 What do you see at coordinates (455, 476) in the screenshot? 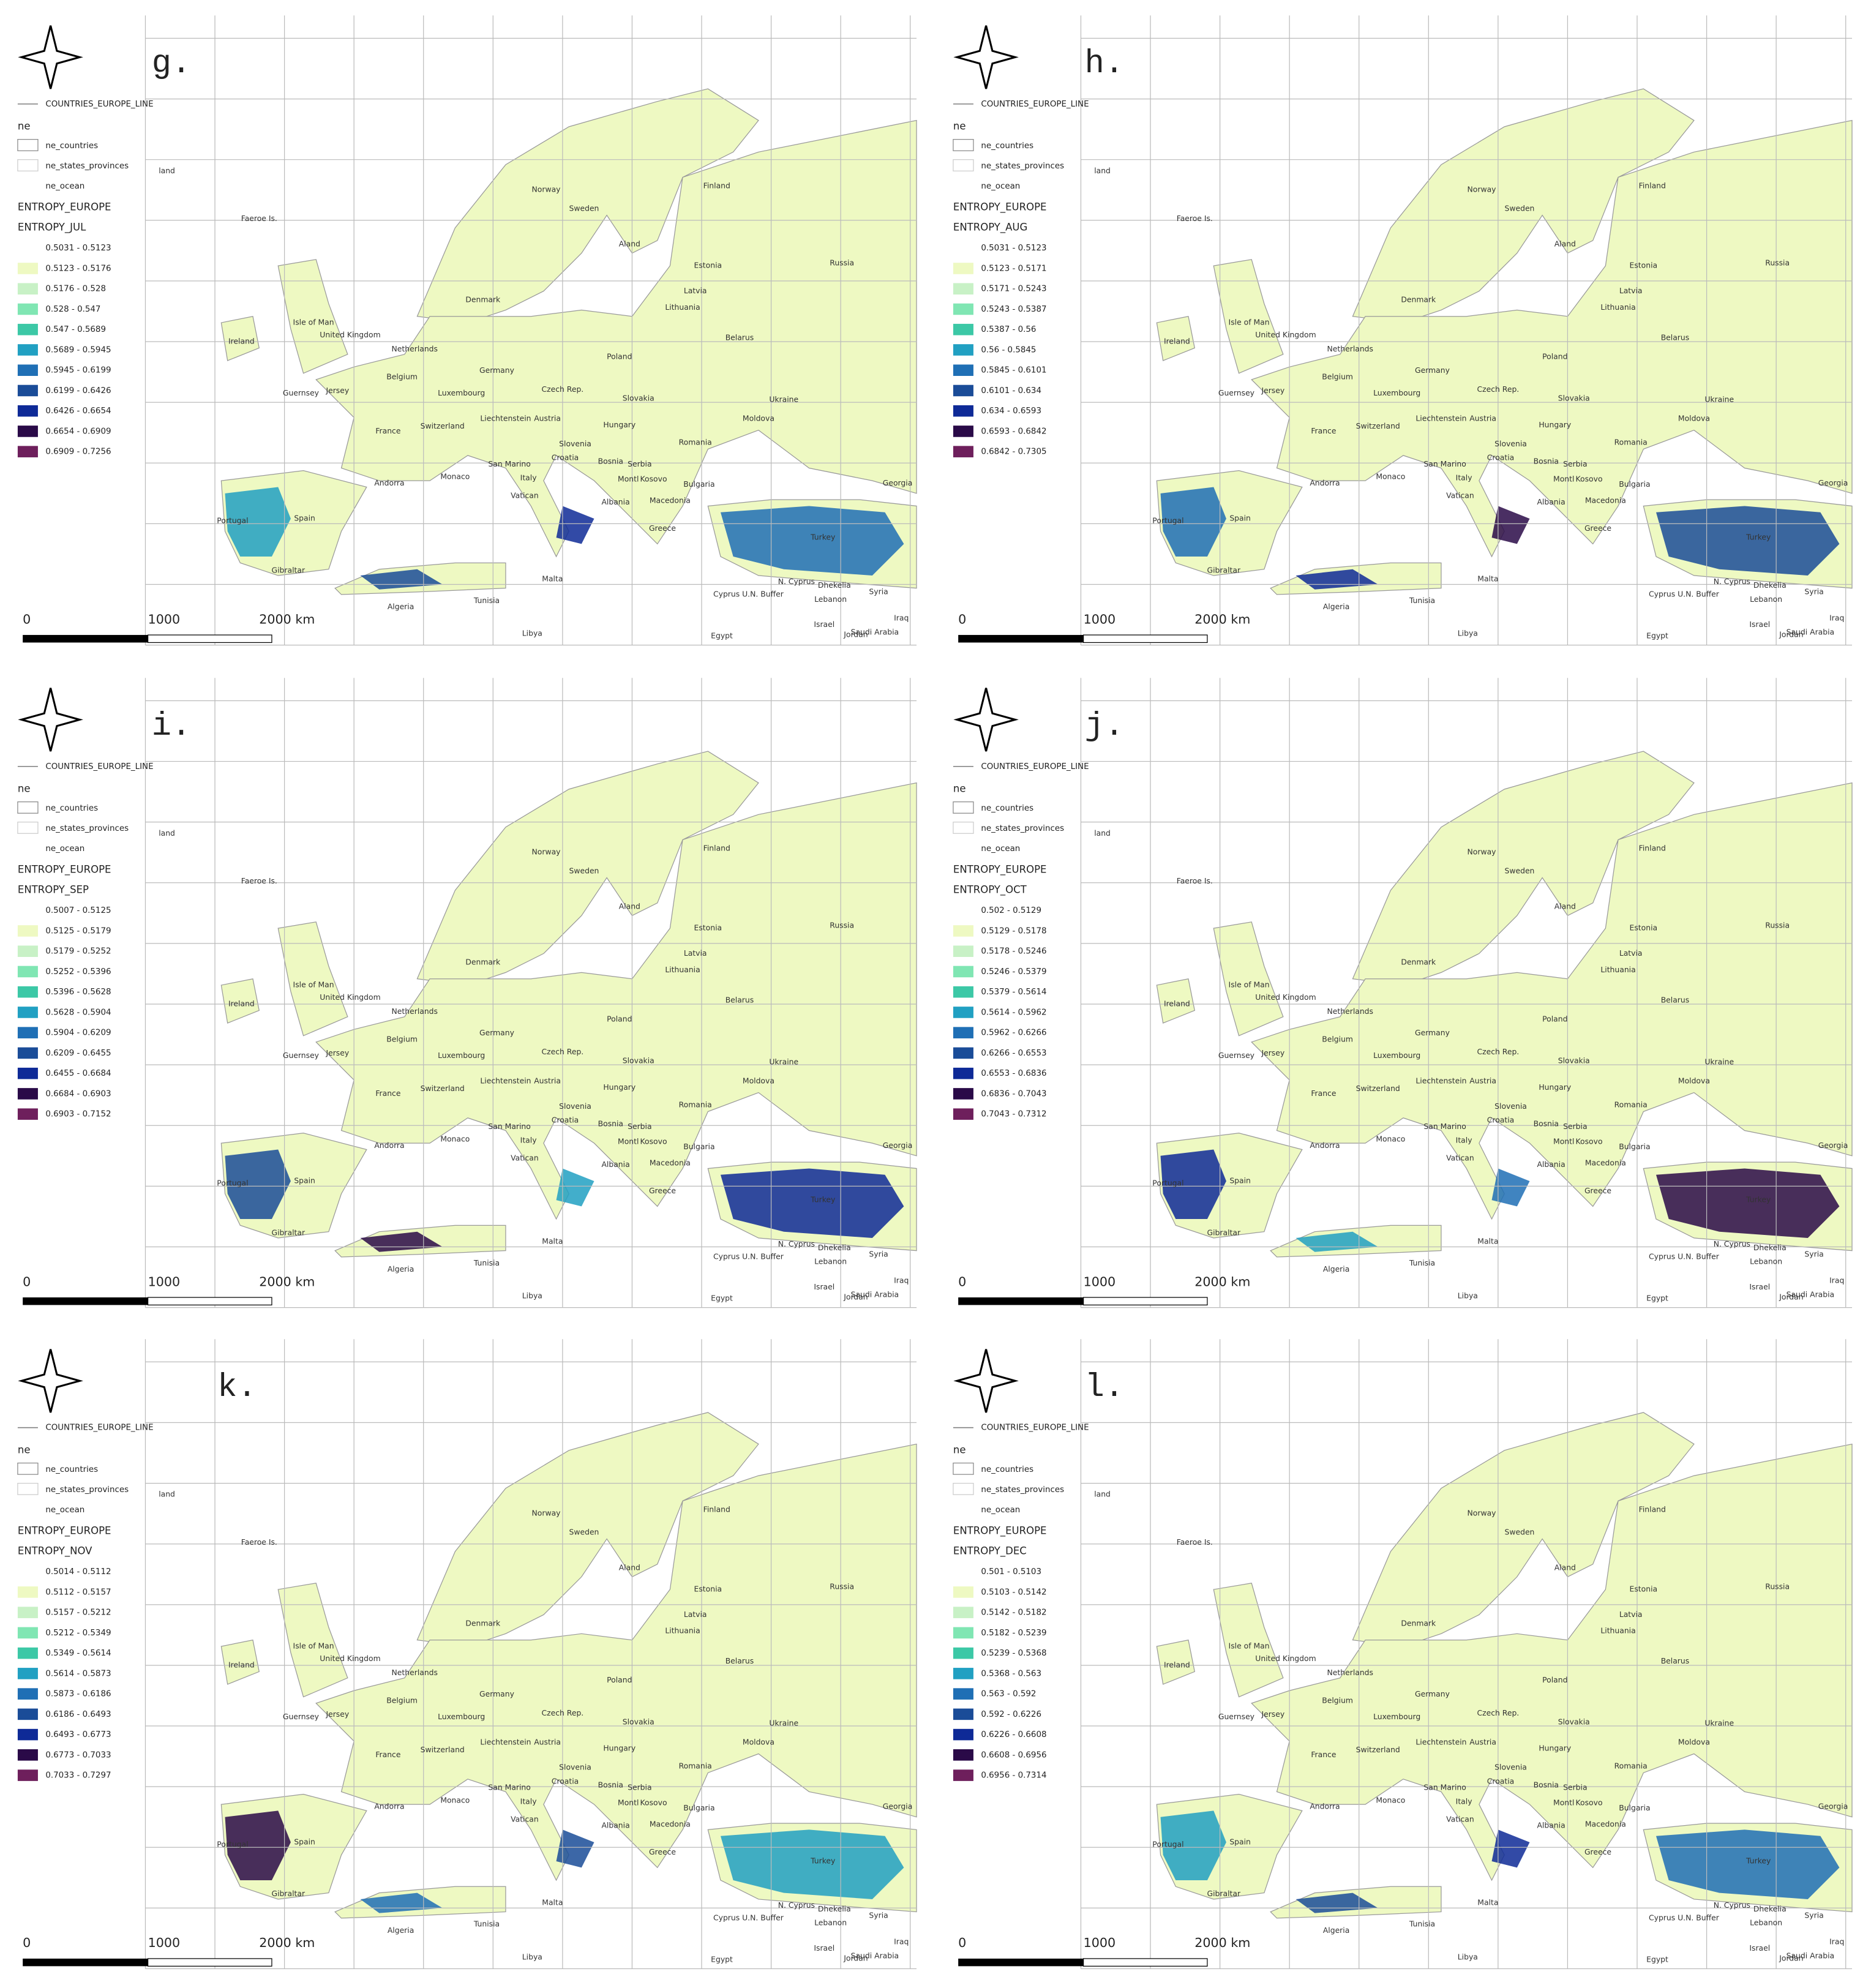
I see `place-label: Monaco` at bounding box center [455, 476].